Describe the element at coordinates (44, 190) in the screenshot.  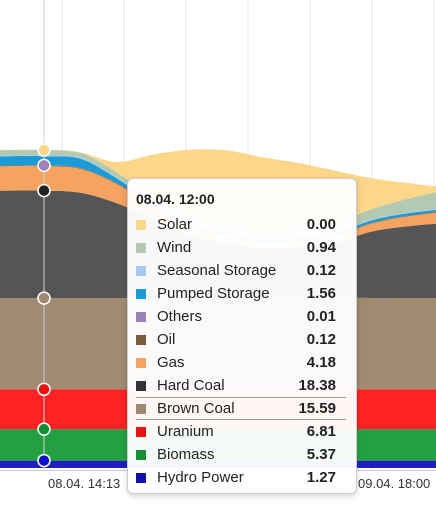
I see `marker-hard-coal` at that location.